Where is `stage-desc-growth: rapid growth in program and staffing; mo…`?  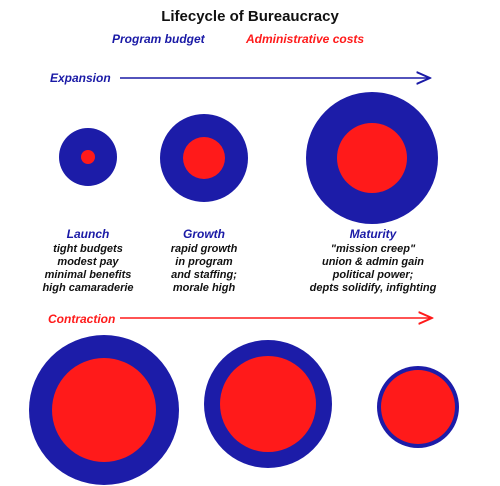
stage-desc-growth: rapid growth in program and staffing; mo… is located at coordinates (204, 269).